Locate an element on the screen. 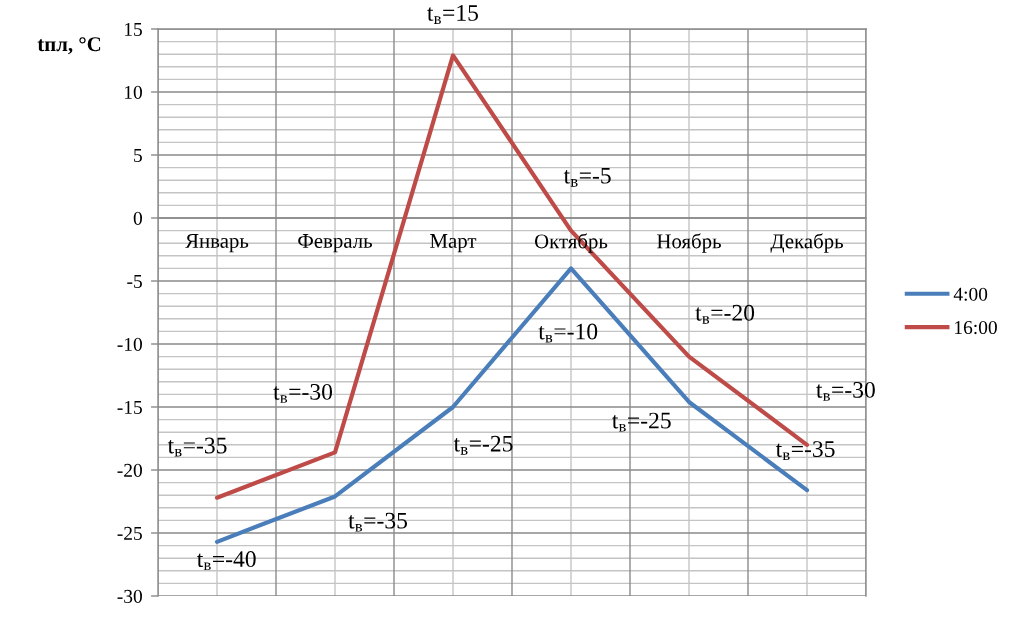 The height and width of the screenshot is (617, 1021). y-tick-label: -5 is located at coordinates (134, 281).